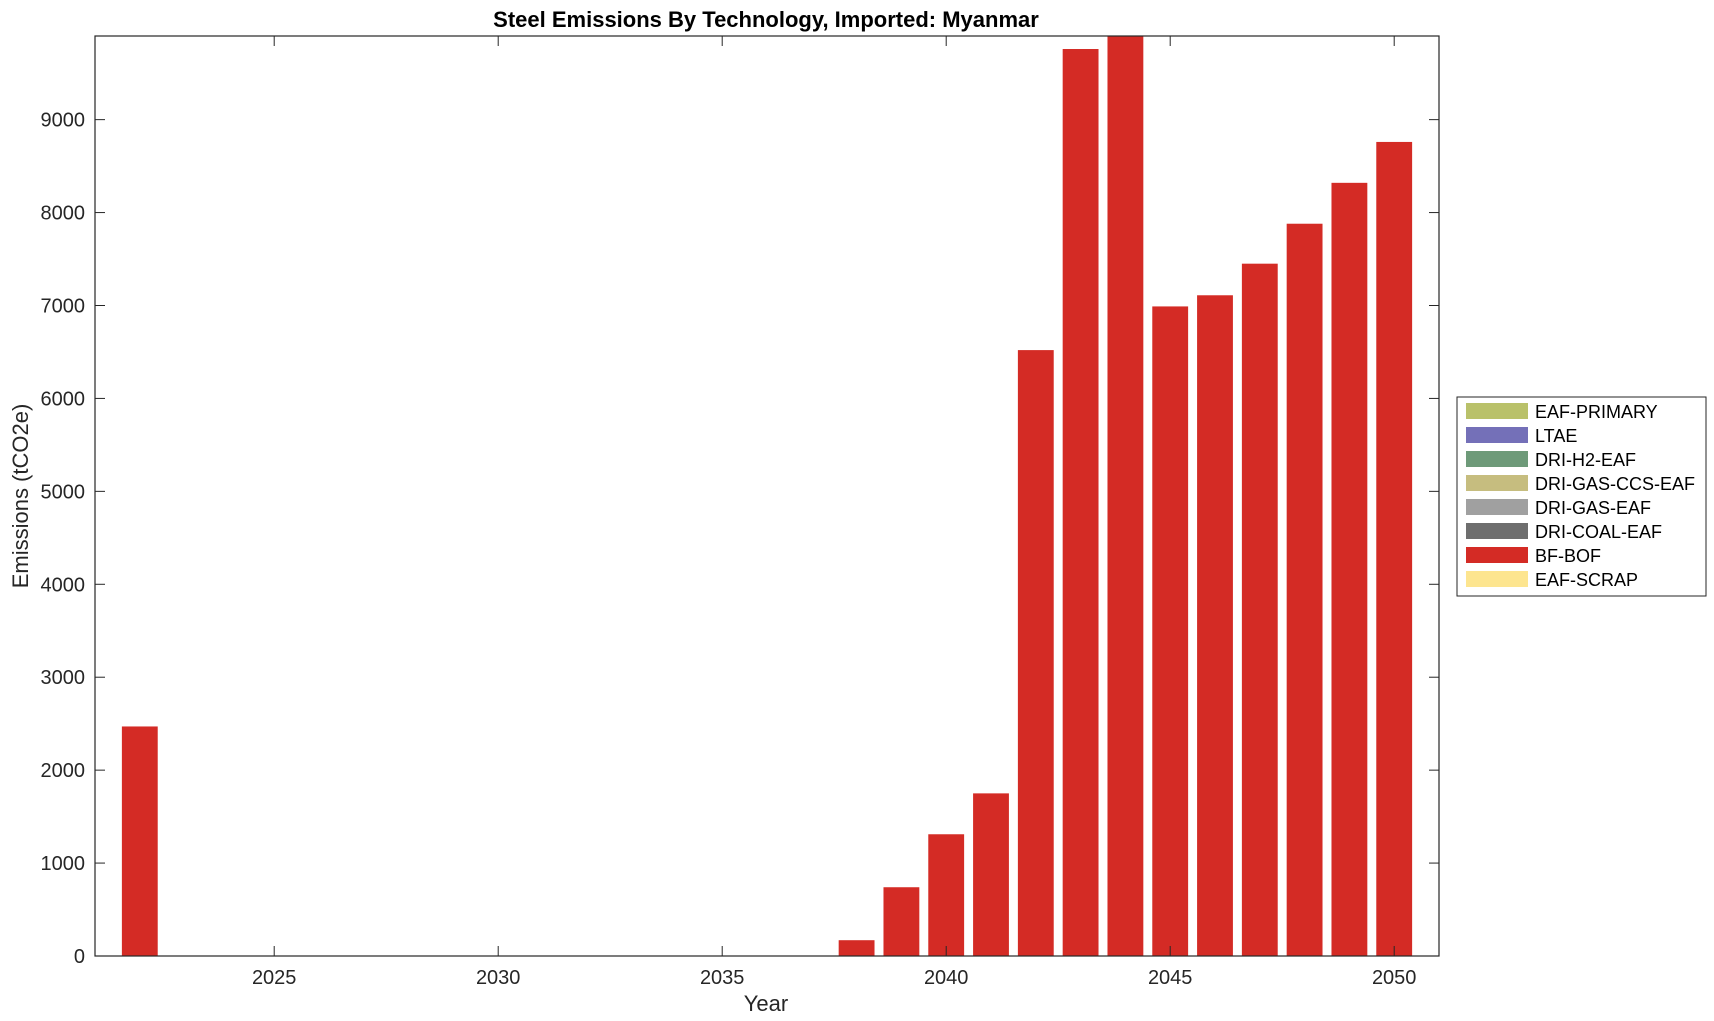  I want to click on bar-bf-bof-2046, so click(1215, 625).